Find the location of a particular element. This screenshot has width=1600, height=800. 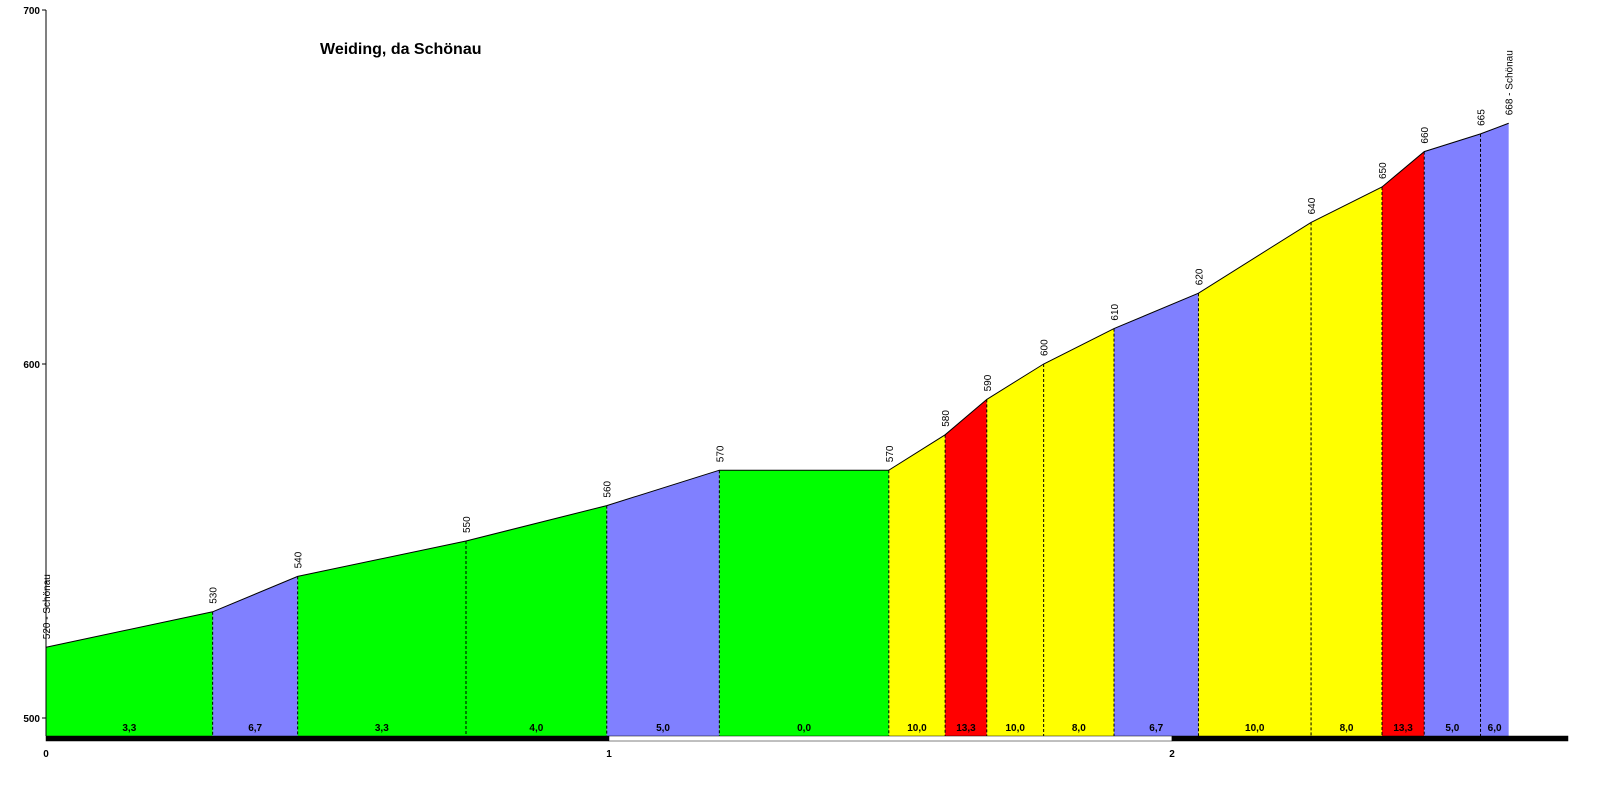

y-tick-label: 700 is located at coordinates (31, 11).